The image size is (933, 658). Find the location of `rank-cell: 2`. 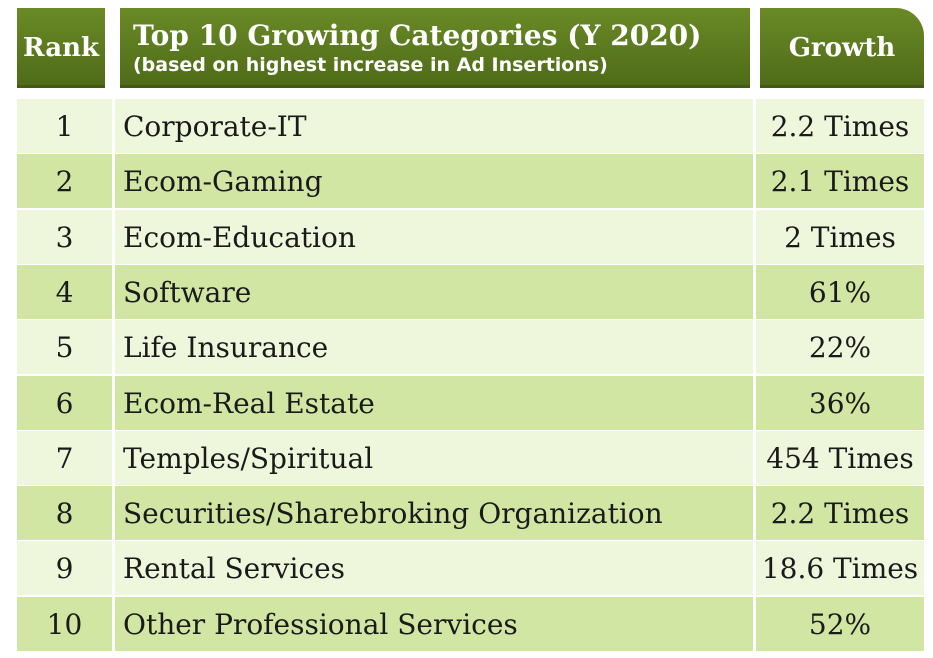

rank-cell: 2 is located at coordinates (66, 181).